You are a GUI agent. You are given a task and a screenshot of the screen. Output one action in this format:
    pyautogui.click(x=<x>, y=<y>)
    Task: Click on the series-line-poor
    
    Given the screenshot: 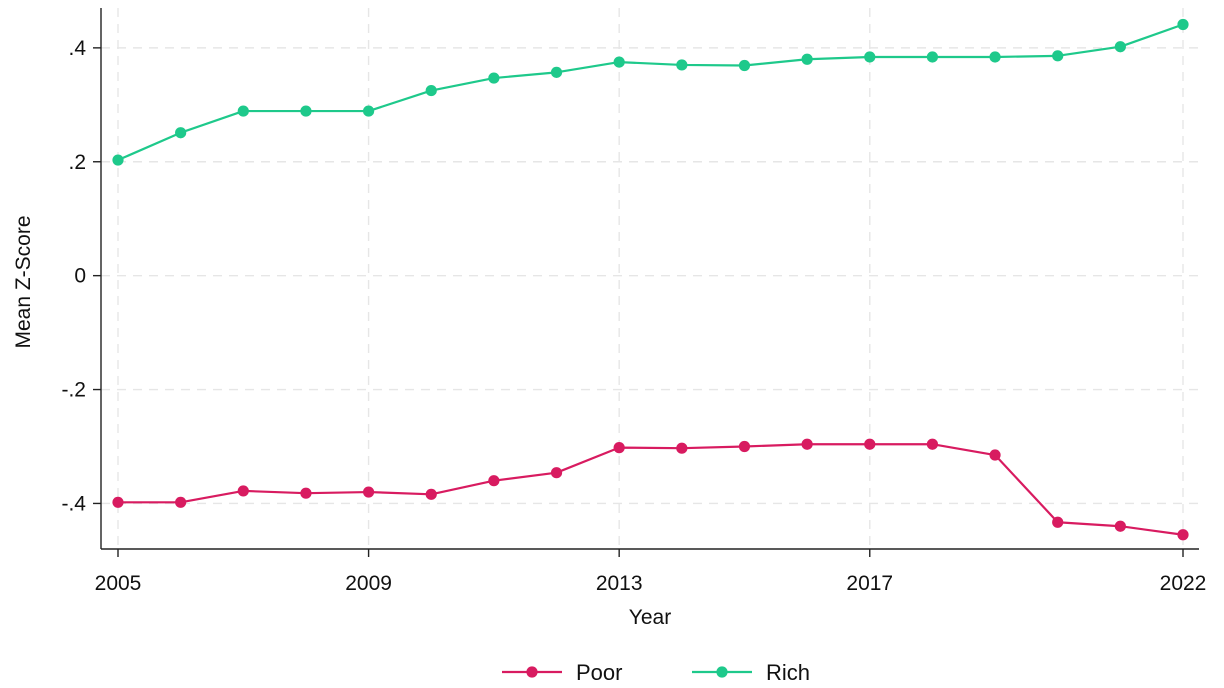 What is the action you would take?
    pyautogui.click(x=651, y=489)
    